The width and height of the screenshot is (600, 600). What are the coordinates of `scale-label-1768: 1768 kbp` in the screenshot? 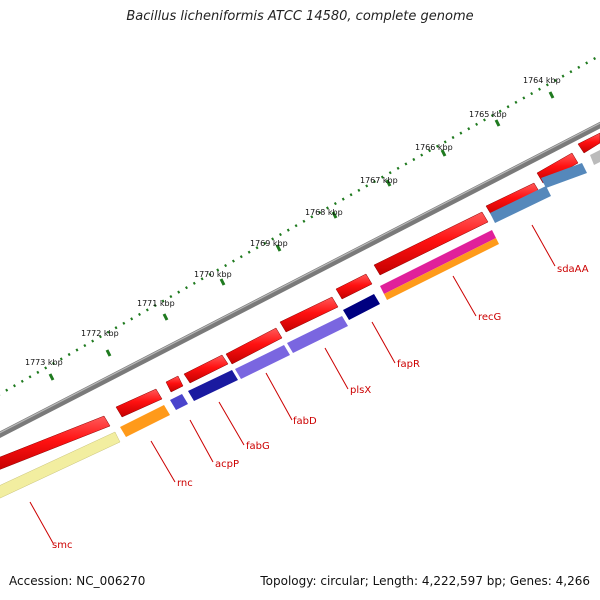 It's located at (324, 212).